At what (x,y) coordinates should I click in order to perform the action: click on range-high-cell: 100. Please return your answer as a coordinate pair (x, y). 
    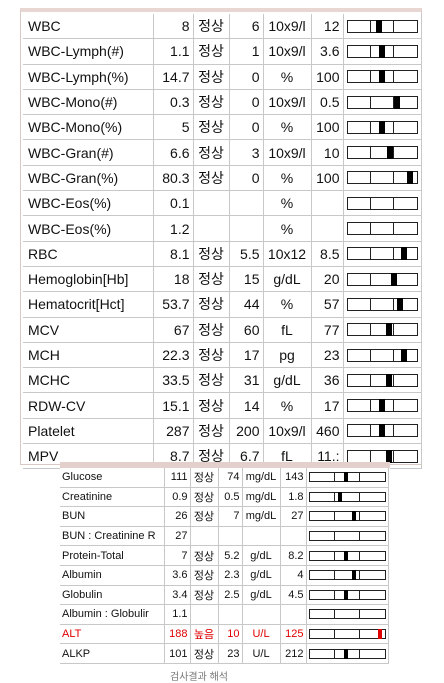
    Looking at the image, I should click on (327, 178).